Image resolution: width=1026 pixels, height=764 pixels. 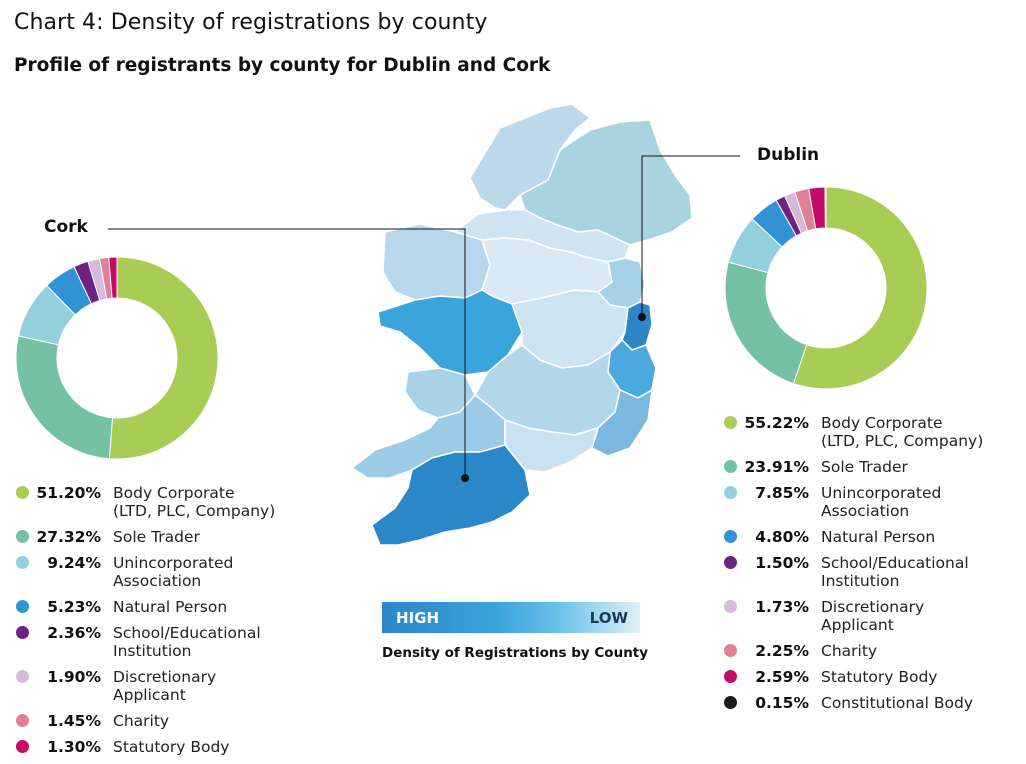 I want to click on legend-percentage: 1.73%, so click(x=782, y=607).